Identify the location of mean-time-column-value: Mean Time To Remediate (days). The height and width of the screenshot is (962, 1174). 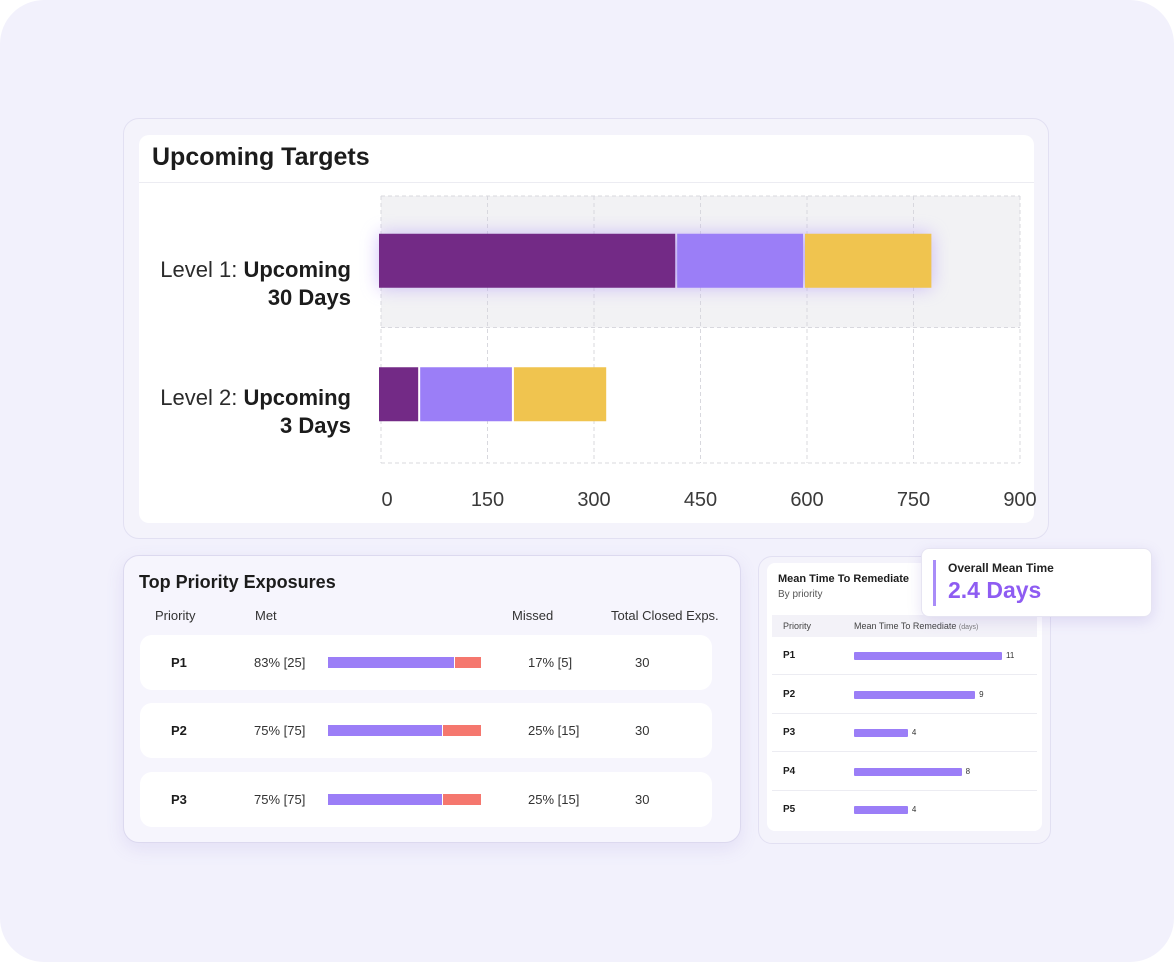
(916, 626).